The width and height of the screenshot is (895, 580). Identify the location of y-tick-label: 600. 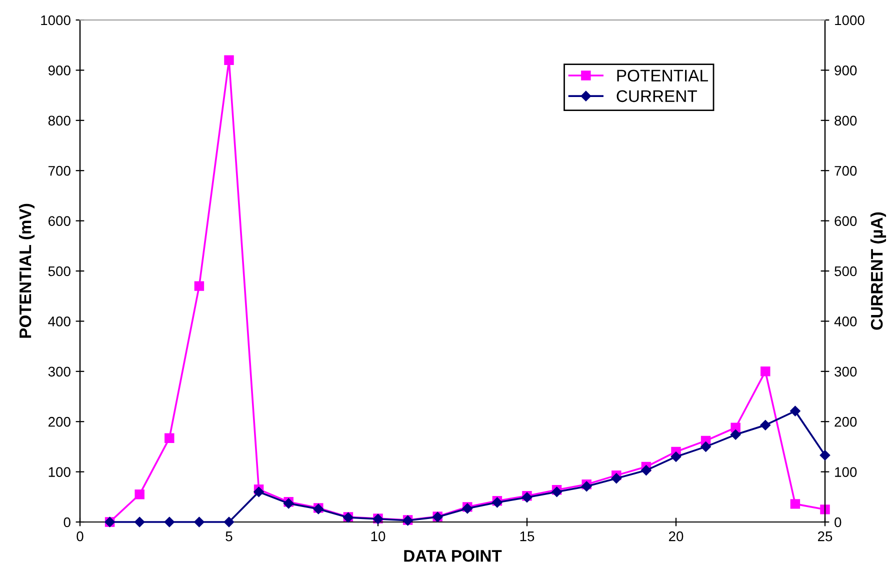
(59, 221).